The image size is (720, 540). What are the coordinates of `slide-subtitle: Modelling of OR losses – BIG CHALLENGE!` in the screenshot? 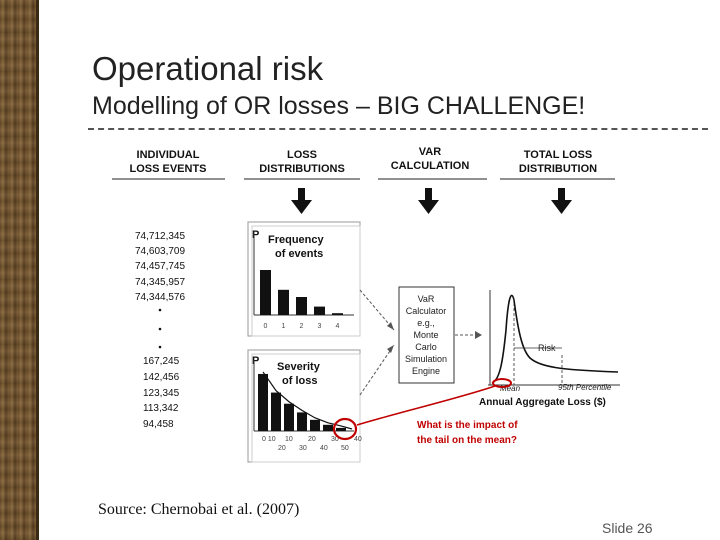 It's located at (339, 106).